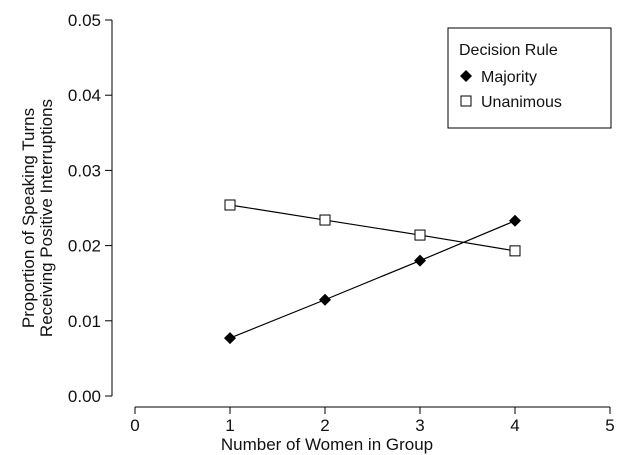  I want to click on unanimous-line, so click(372, 228).